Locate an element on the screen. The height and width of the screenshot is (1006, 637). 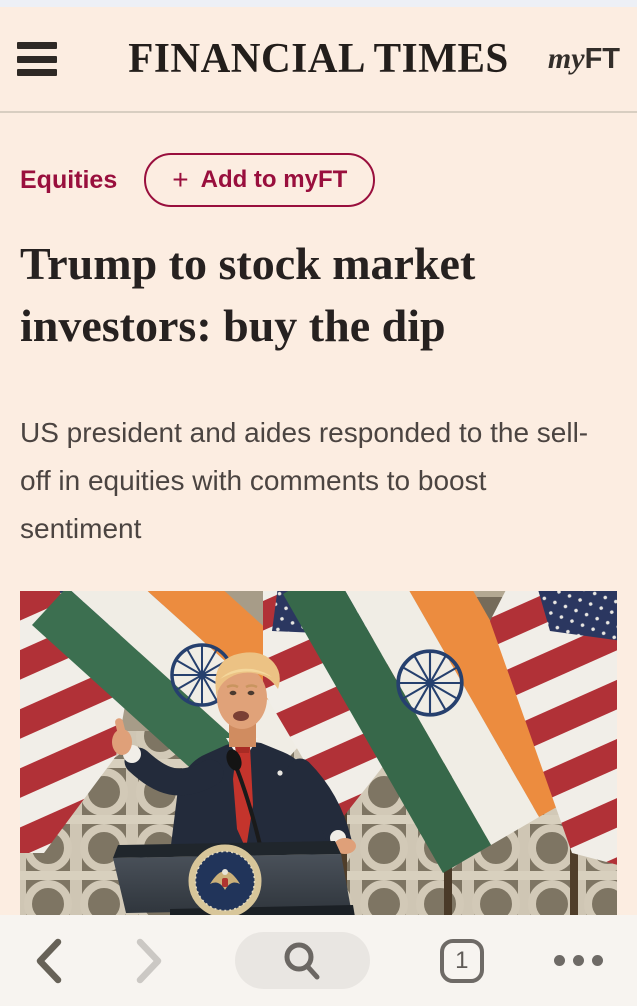
chevron-right-icon is located at coordinates (149, 960).